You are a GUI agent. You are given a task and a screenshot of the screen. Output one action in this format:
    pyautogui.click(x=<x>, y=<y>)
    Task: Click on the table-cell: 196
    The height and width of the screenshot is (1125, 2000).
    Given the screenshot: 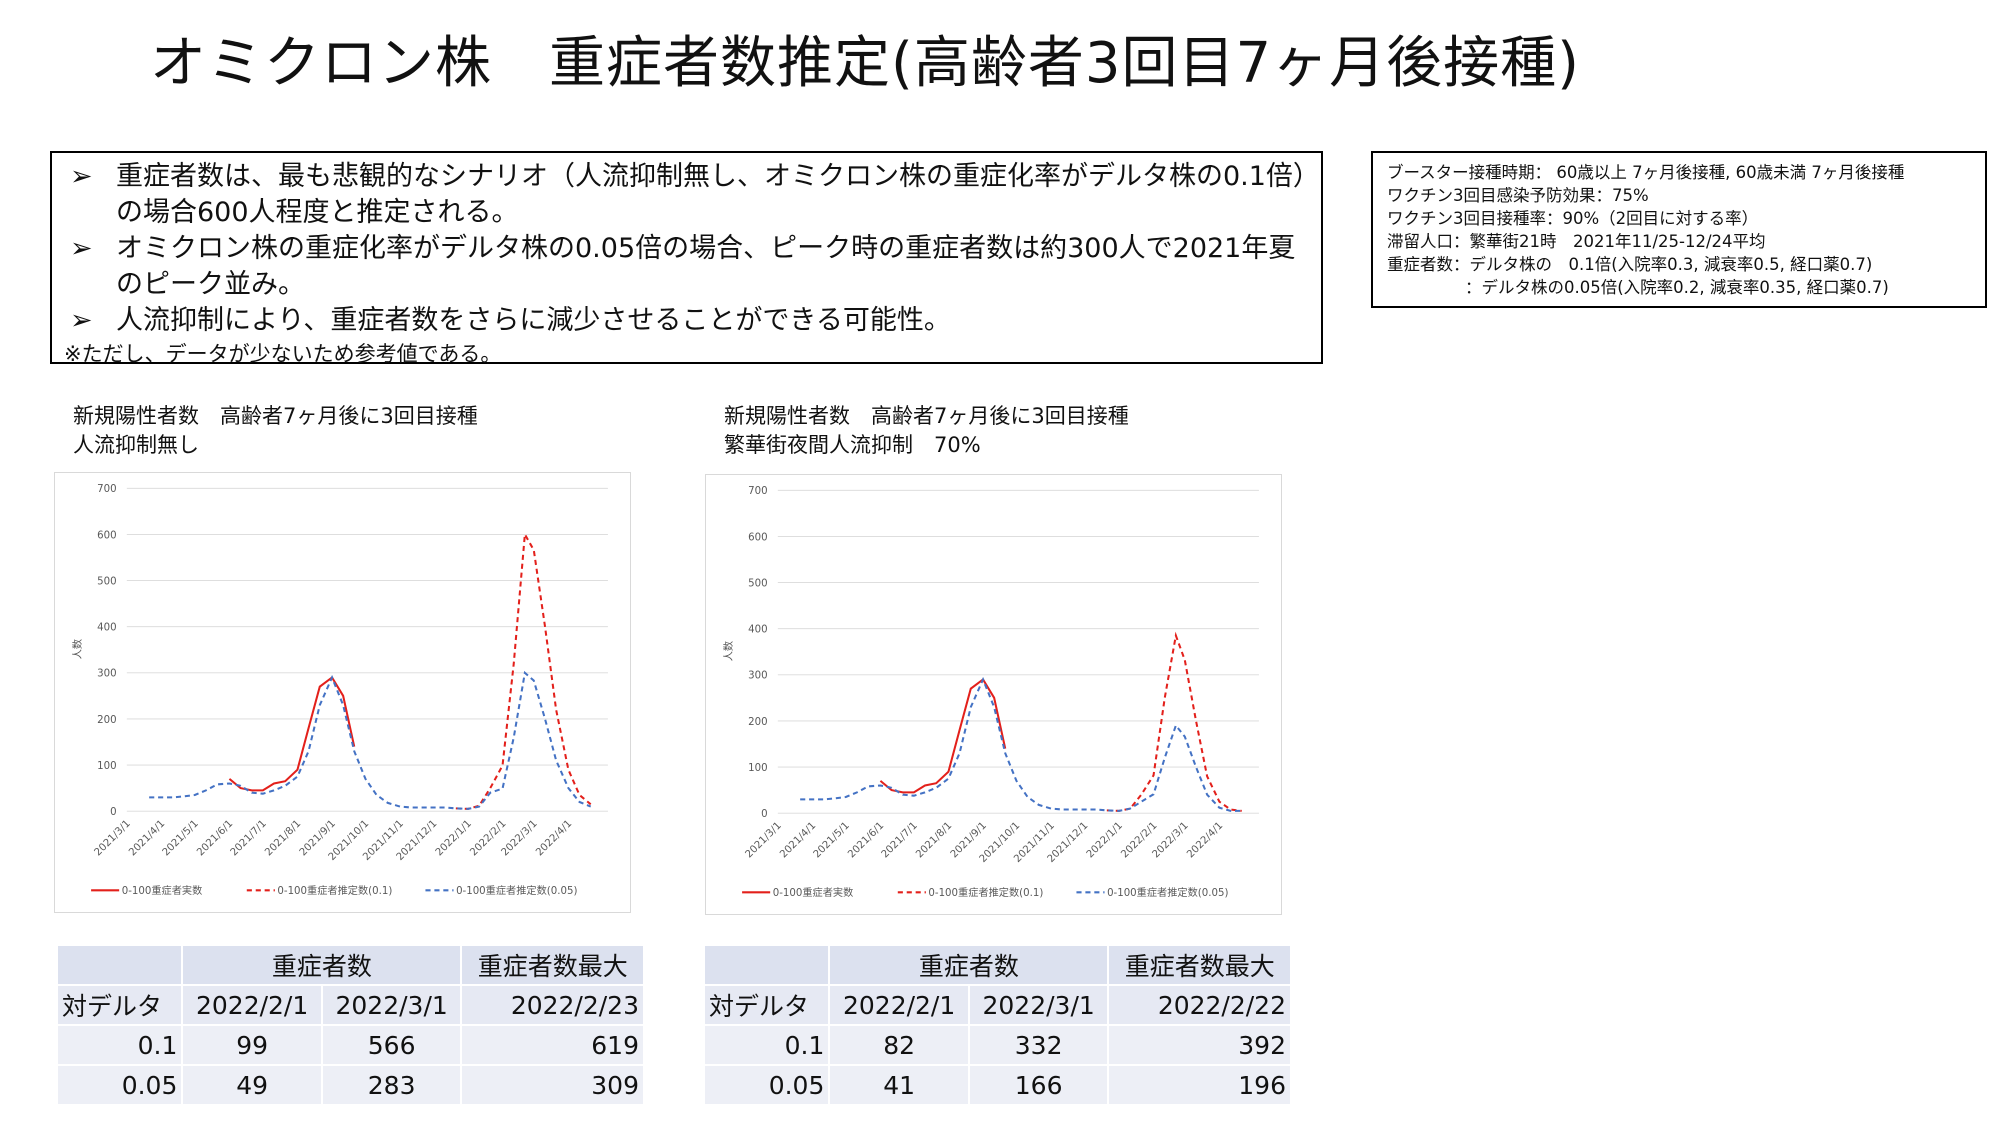 What is the action you would take?
    pyautogui.click(x=1200, y=1085)
    